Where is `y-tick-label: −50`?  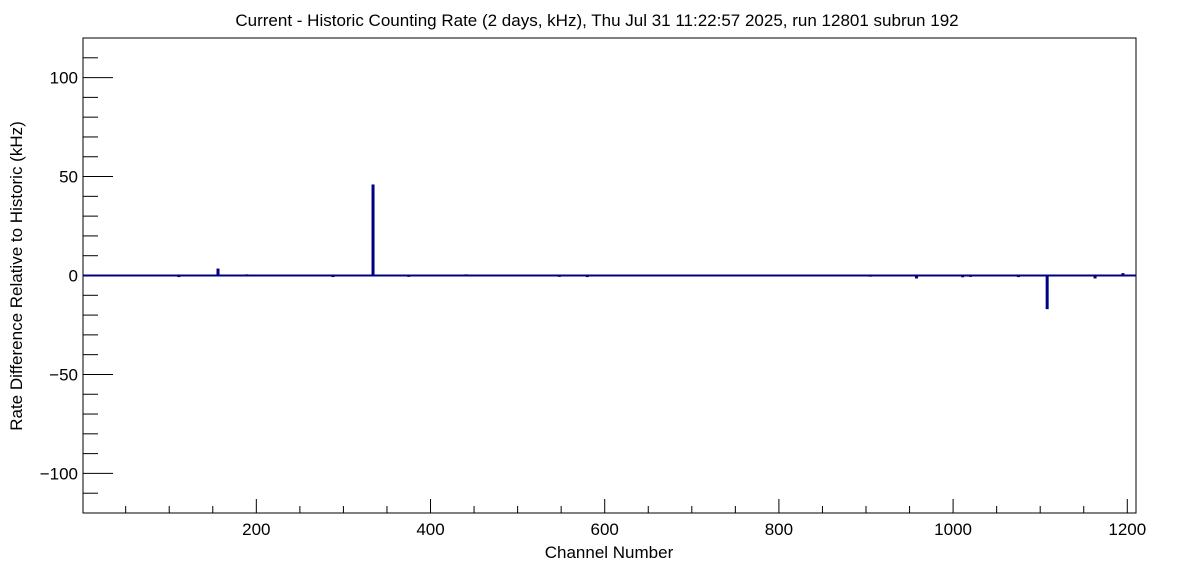
y-tick-label: −50 is located at coordinates (63, 374).